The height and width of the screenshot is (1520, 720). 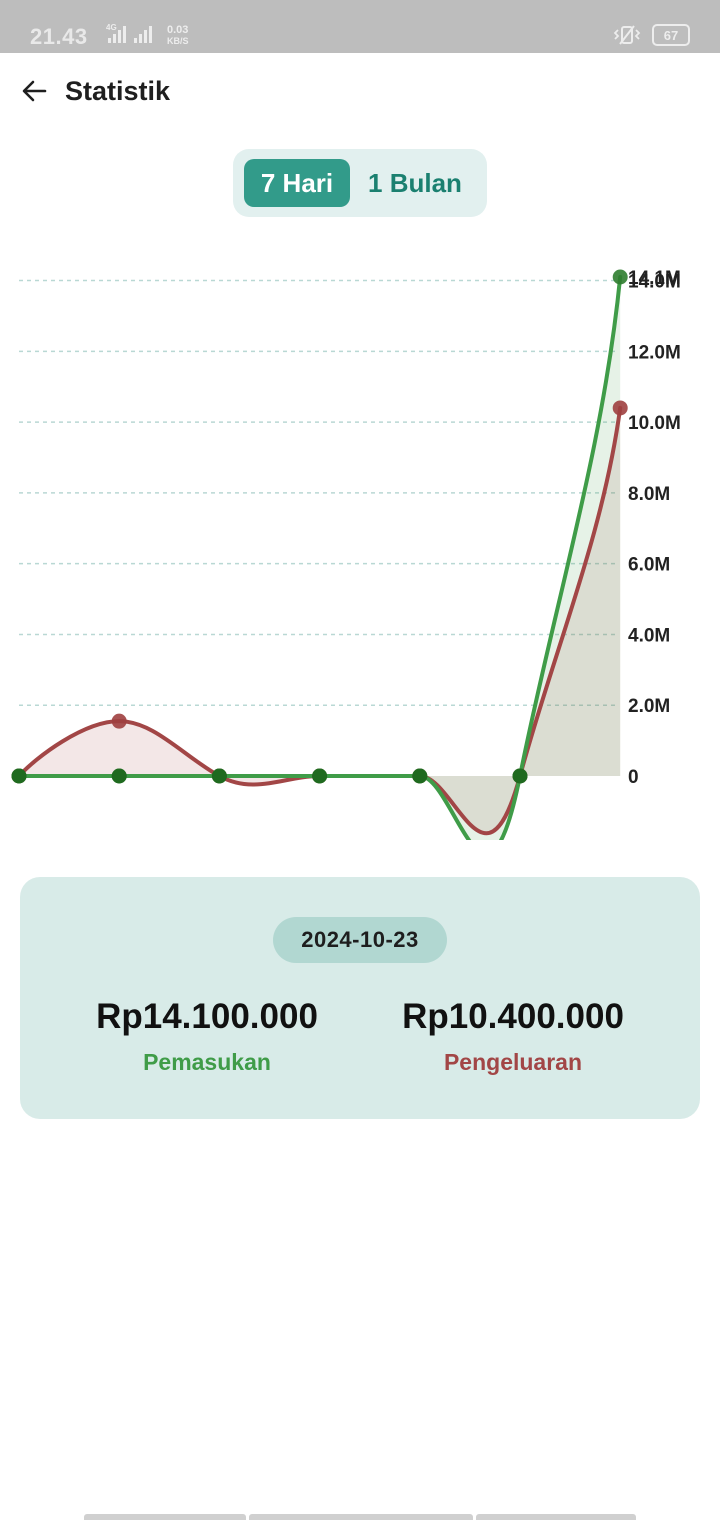 I want to click on expense-amount: Rp10.400.000, so click(x=513, y=1016).